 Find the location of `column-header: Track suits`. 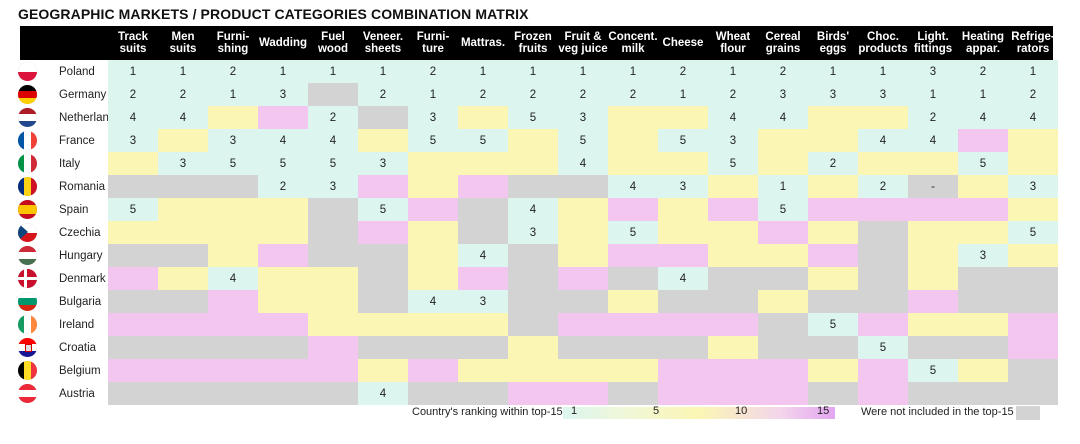

column-header: Track suits is located at coordinates (133, 43).